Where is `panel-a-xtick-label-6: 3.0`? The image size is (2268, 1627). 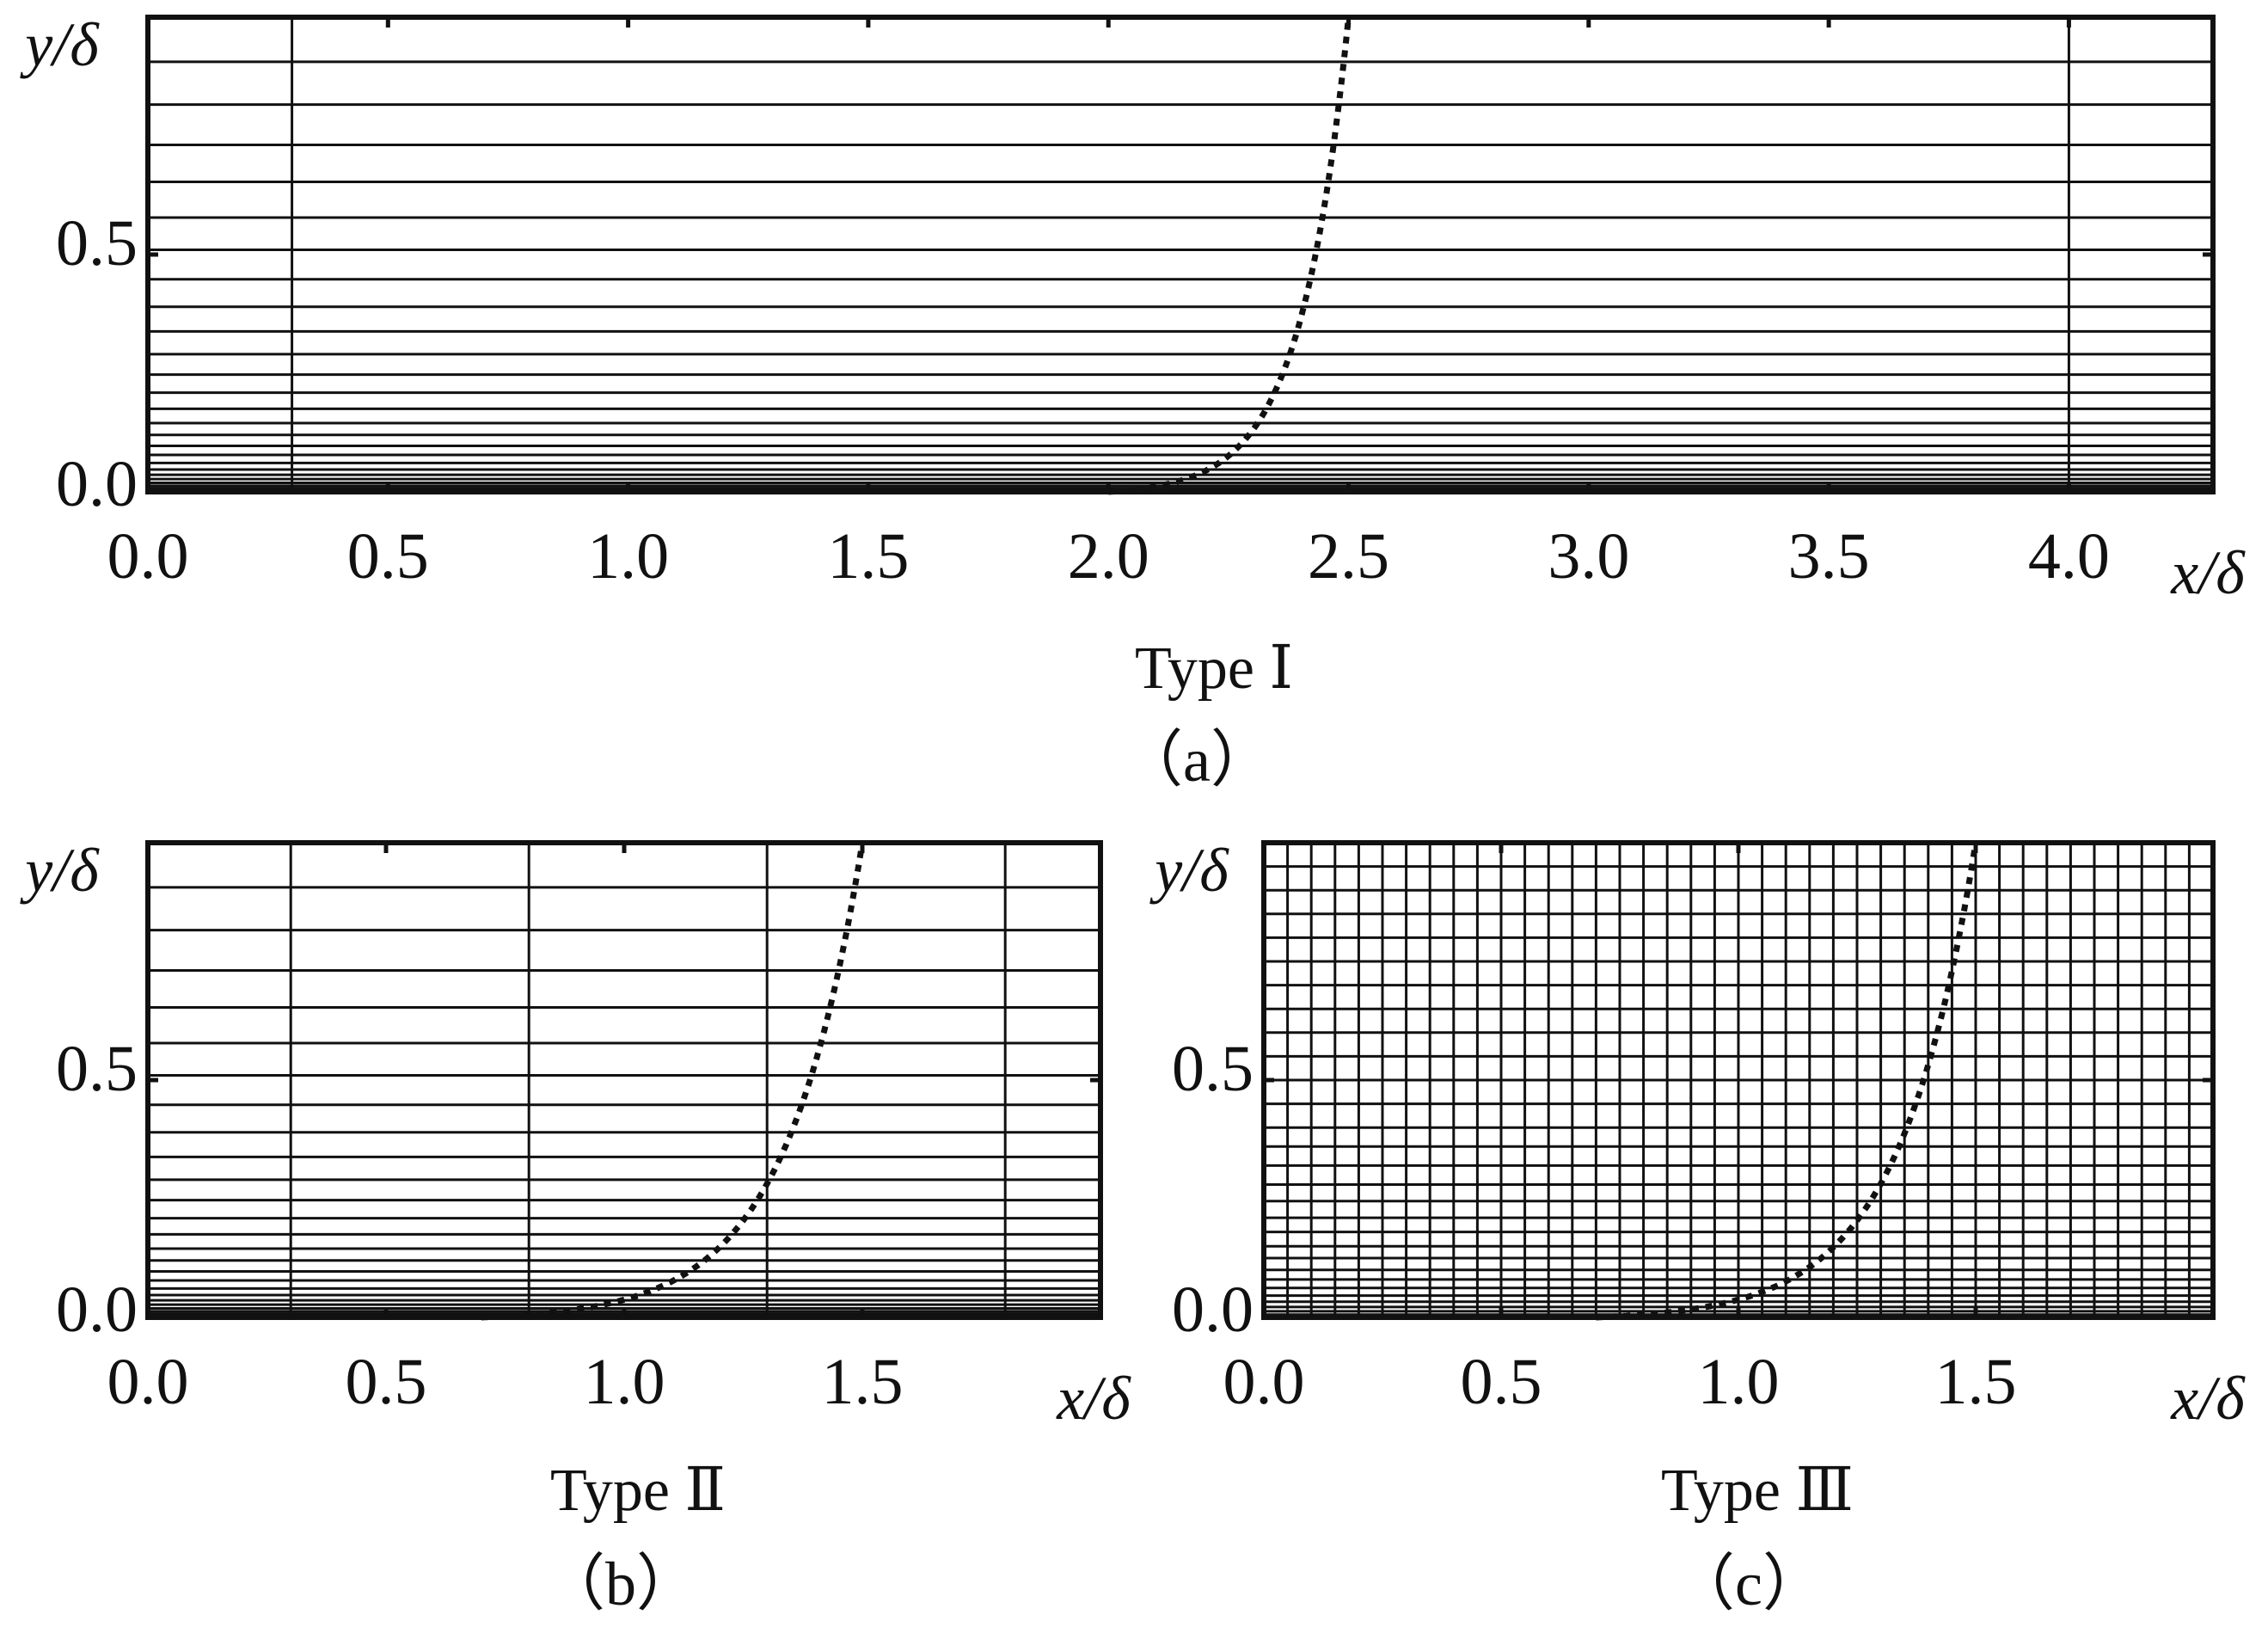
panel-a-xtick-label-6: 3.0 is located at coordinates (1588, 556).